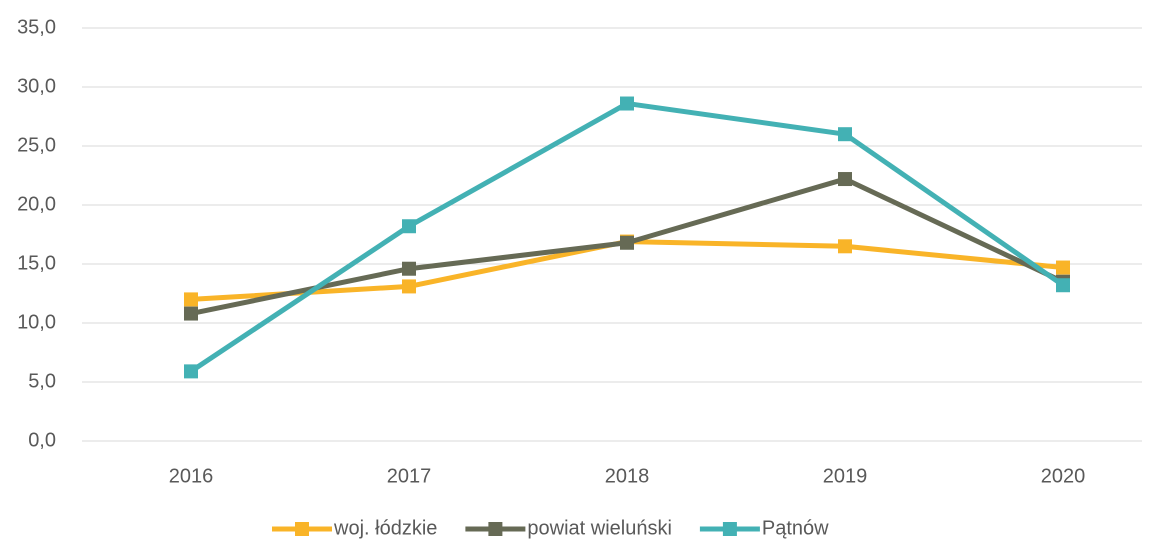 This screenshot has height=546, width=1161. I want to click on x-tick-label: 2017, so click(409, 476).